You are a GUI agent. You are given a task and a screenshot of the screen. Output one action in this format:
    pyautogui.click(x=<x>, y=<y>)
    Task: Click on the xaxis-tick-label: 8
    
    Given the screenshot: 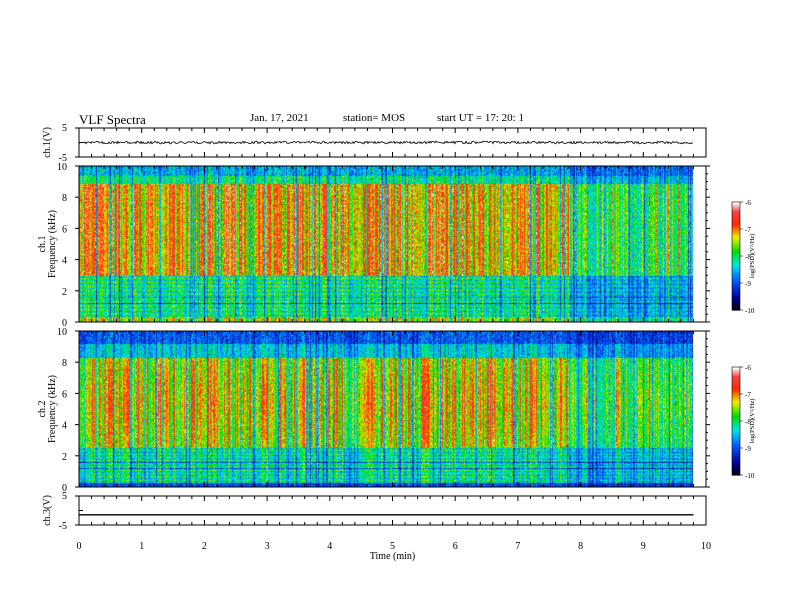 What is the action you would take?
    pyautogui.click(x=580, y=546)
    